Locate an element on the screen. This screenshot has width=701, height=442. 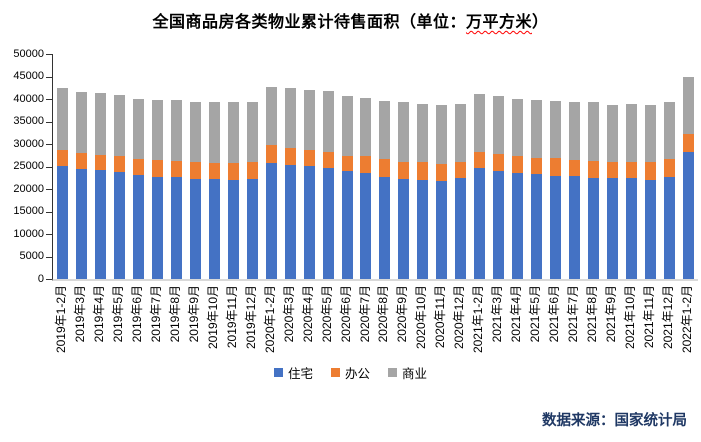
y-tick-label: 0 is located at coordinates (40, 278).